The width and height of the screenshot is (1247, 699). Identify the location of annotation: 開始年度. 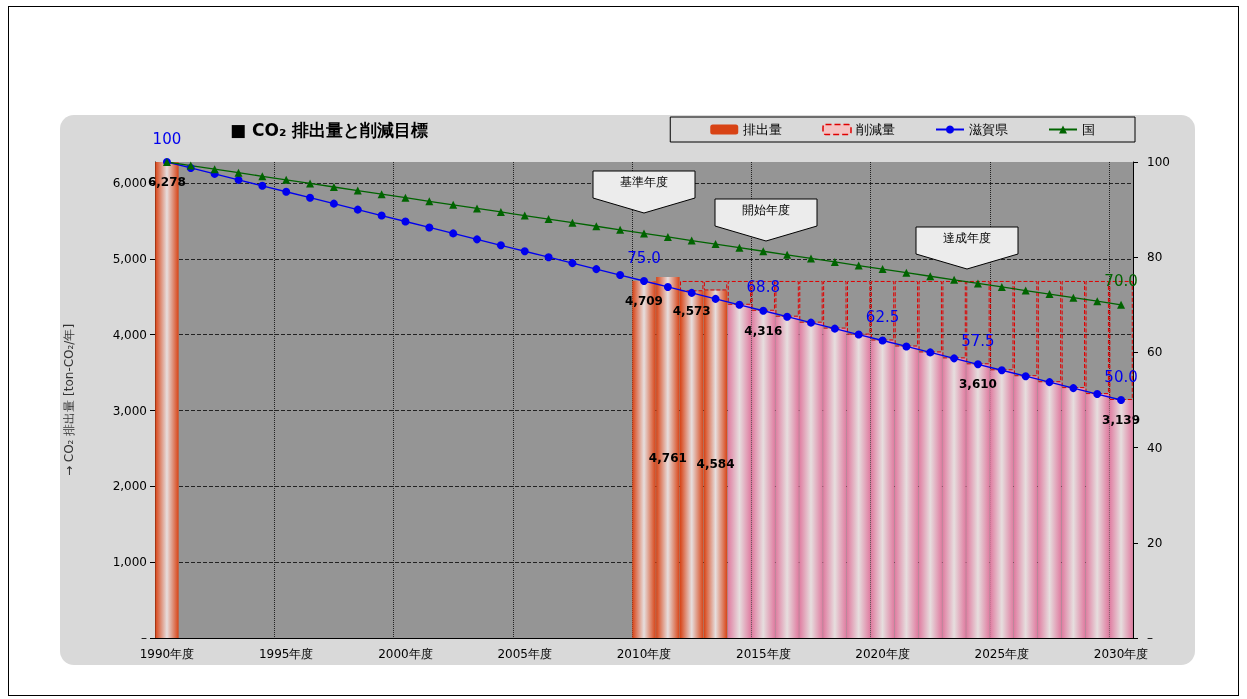
(766, 210).